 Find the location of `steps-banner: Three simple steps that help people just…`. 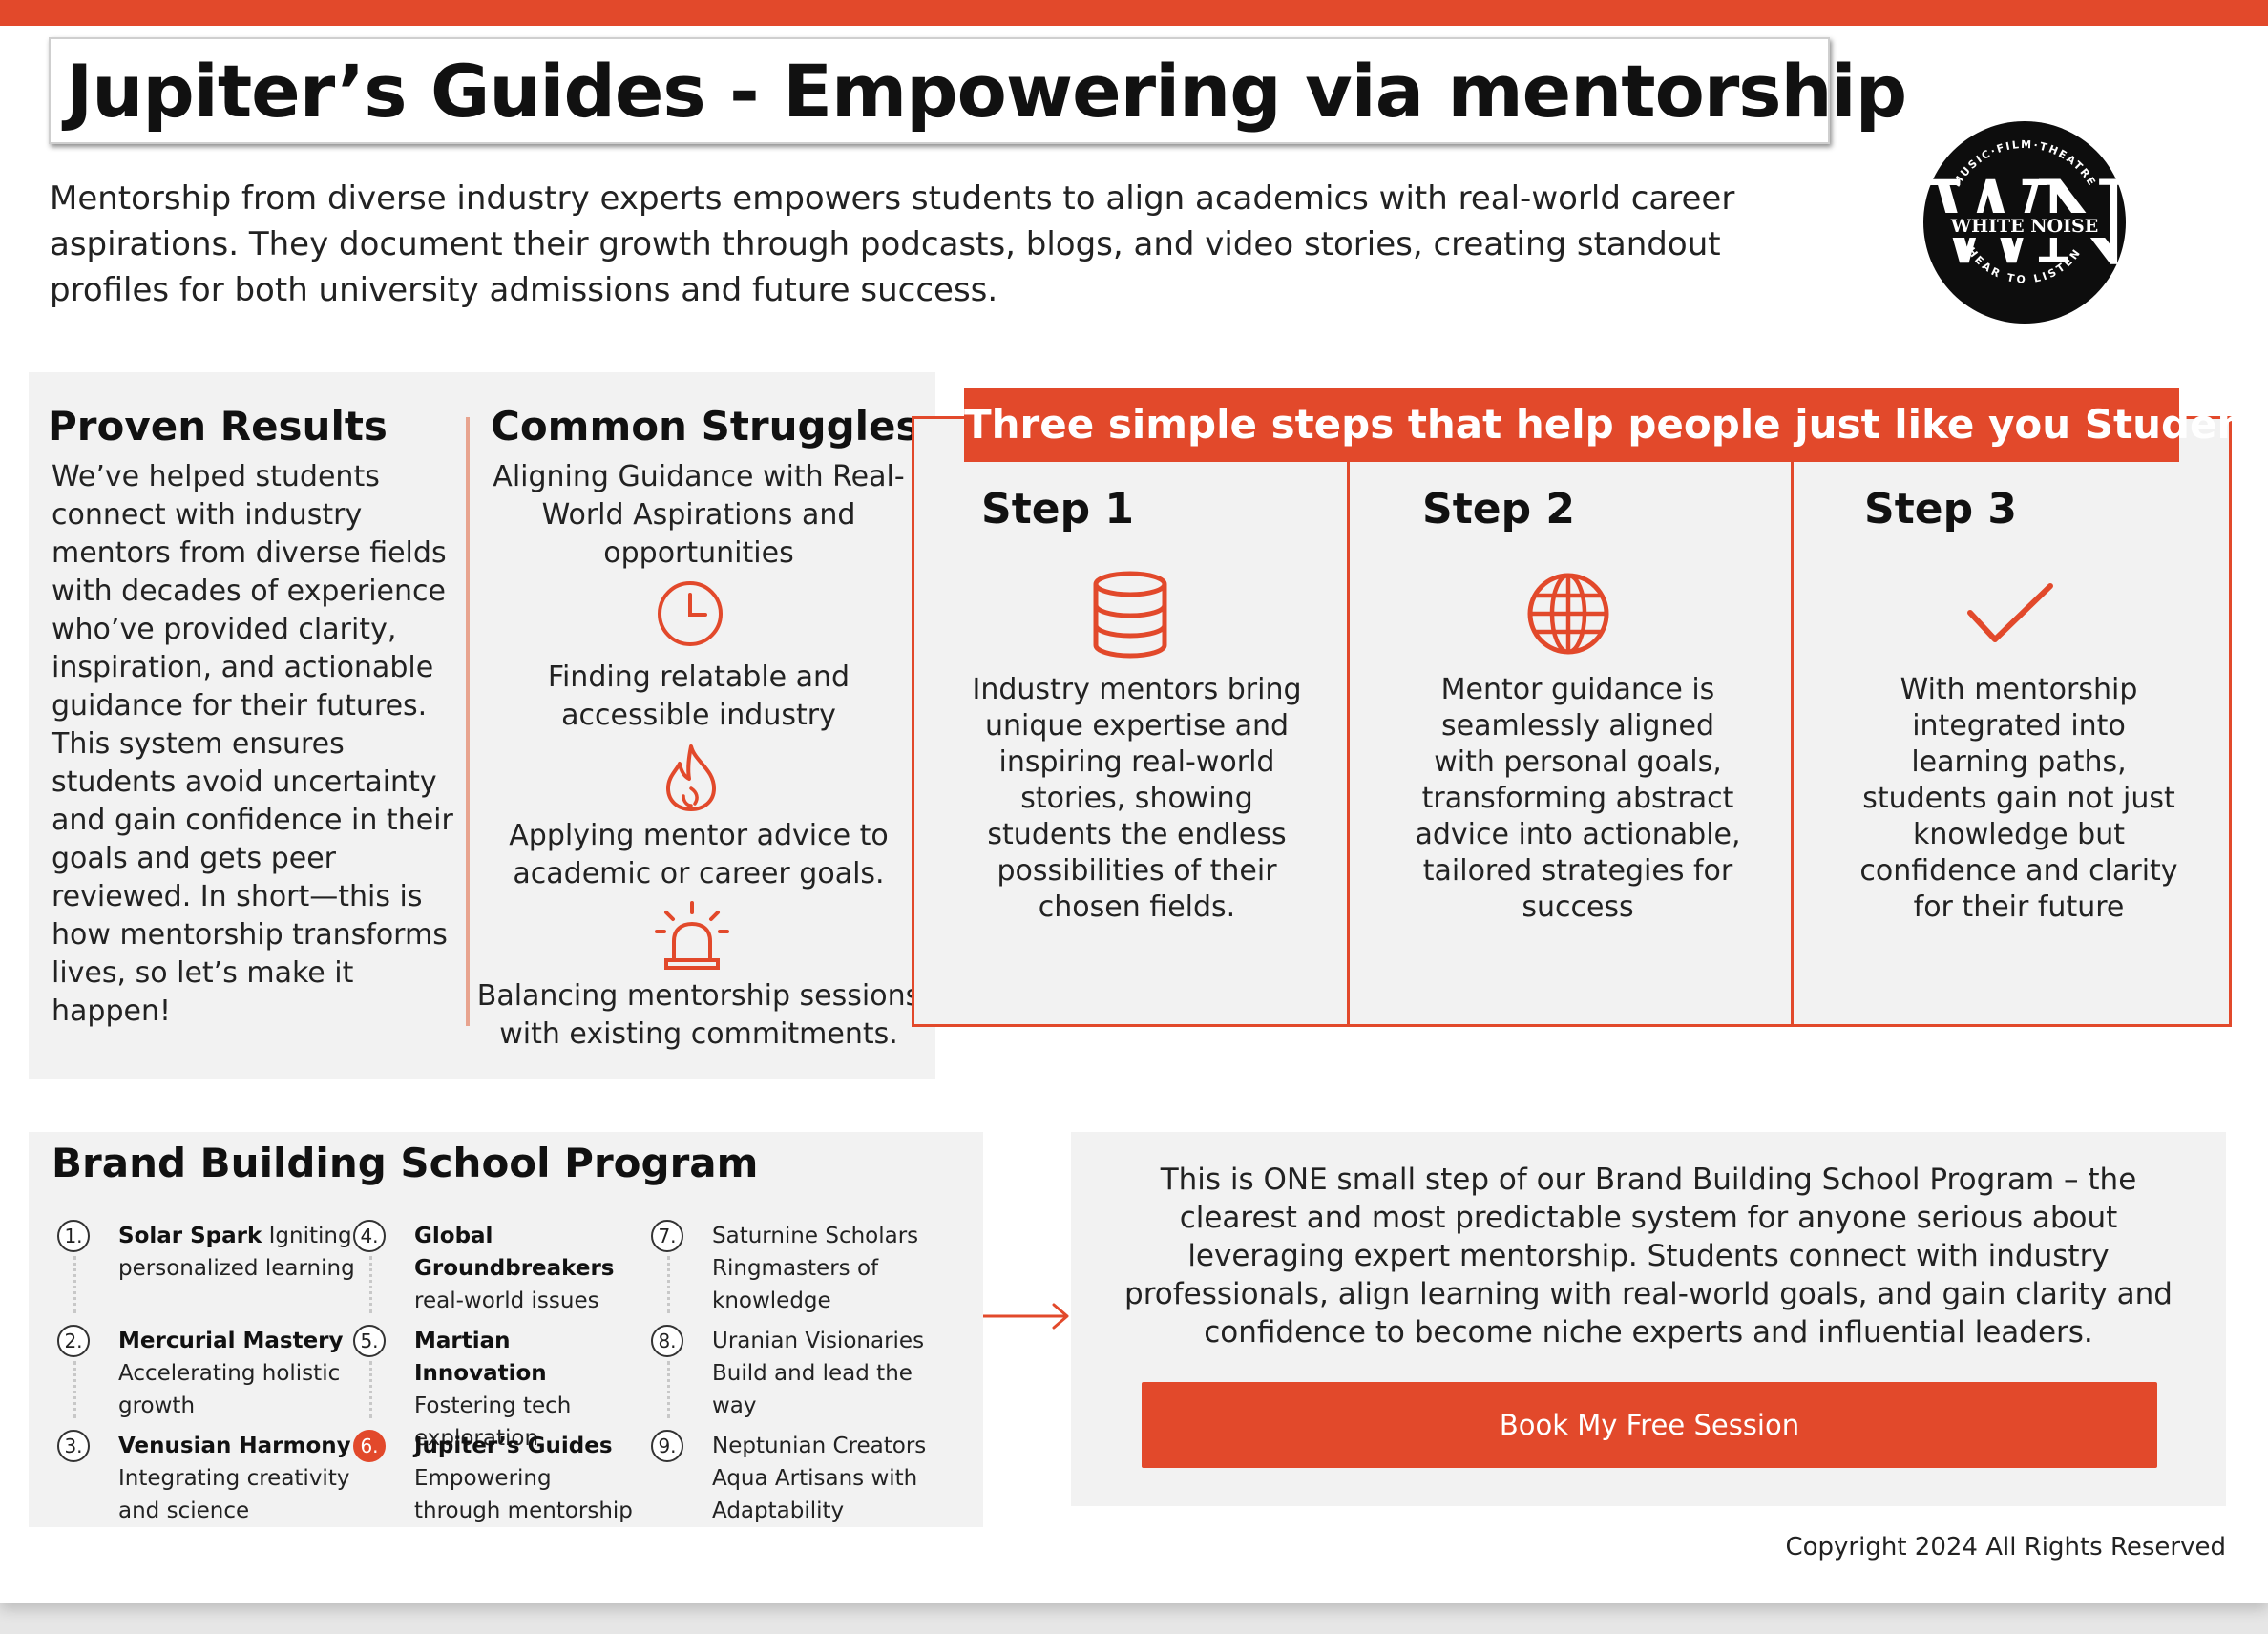

steps-banner: Three simple steps that help people just… is located at coordinates (1616, 425).